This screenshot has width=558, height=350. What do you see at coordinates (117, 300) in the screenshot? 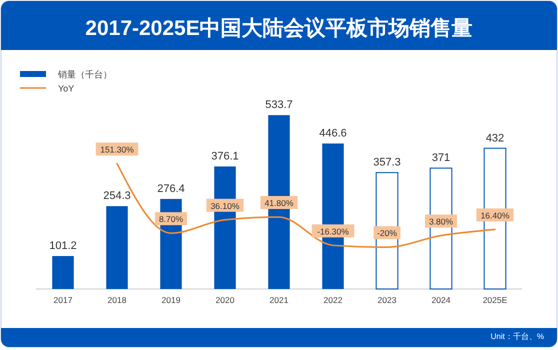
I see `x-tick-label: 2018` at bounding box center [117, 300].